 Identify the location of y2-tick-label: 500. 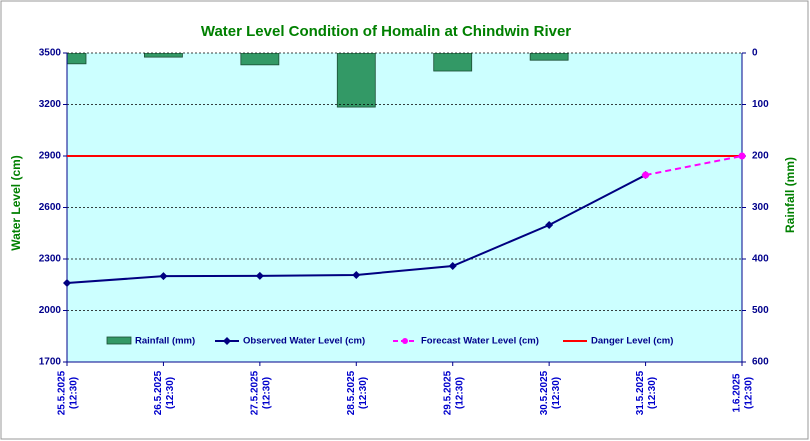
(760, 310).